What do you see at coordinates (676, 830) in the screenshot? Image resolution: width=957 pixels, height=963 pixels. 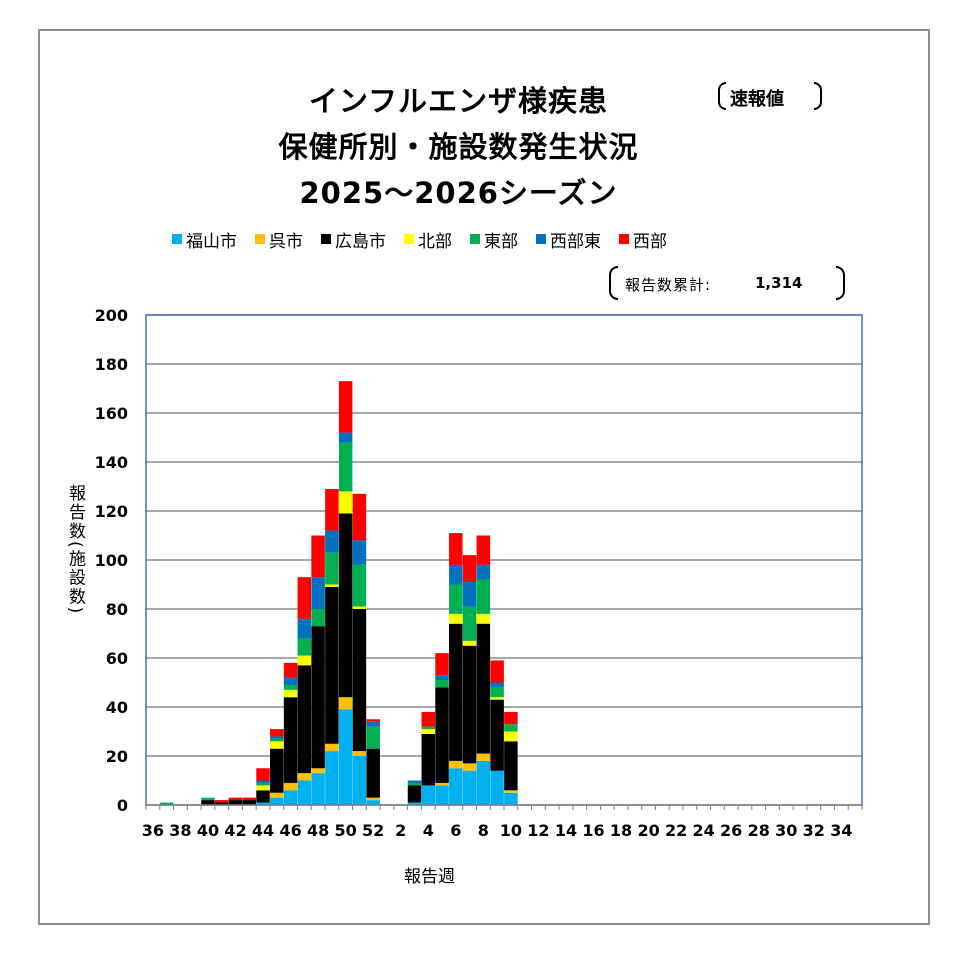 I see `x-tick-label: 22` at bounding box center [676, 830].